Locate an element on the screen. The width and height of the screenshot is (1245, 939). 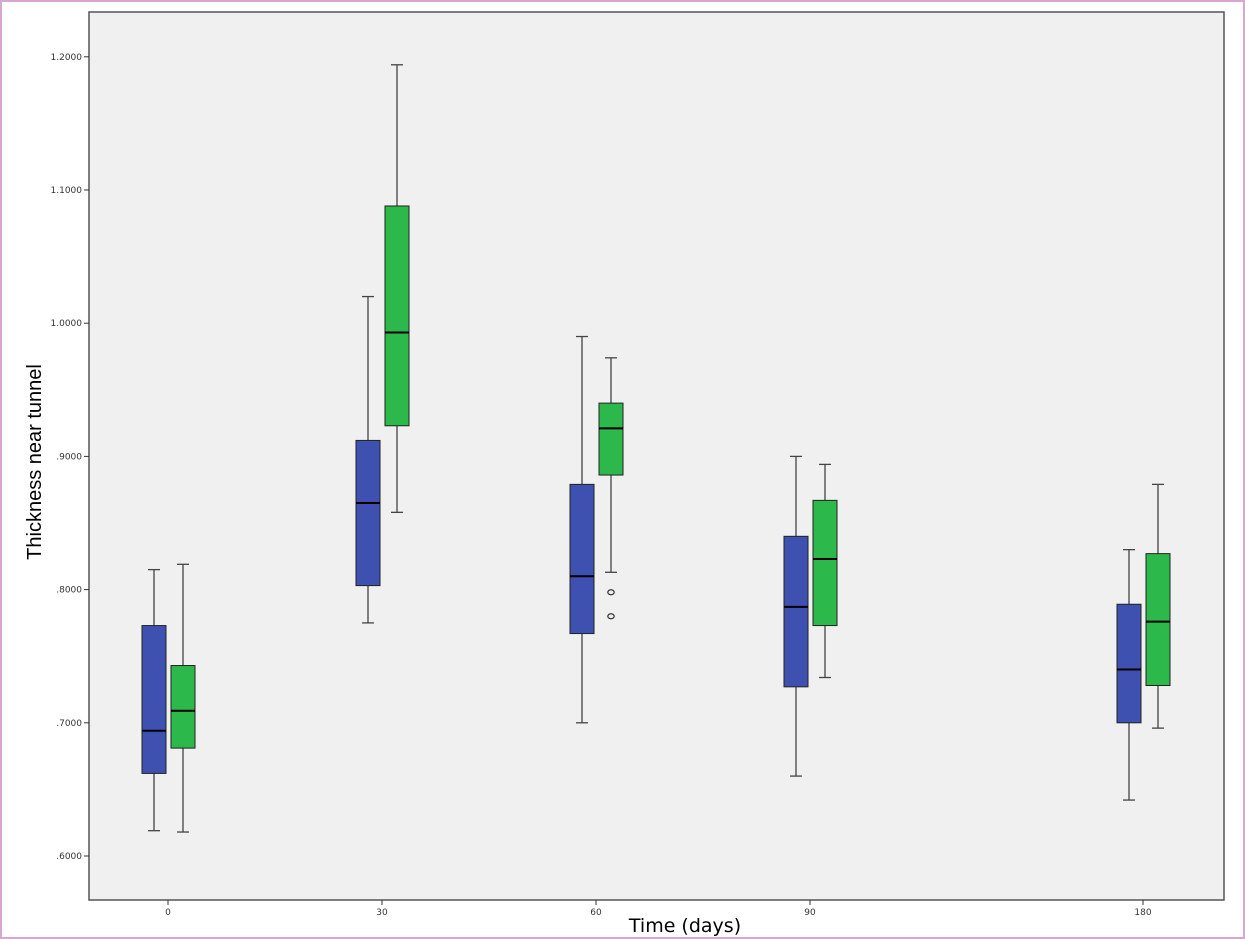
x-tick-label: 90 is located at coordinates (810, 913).